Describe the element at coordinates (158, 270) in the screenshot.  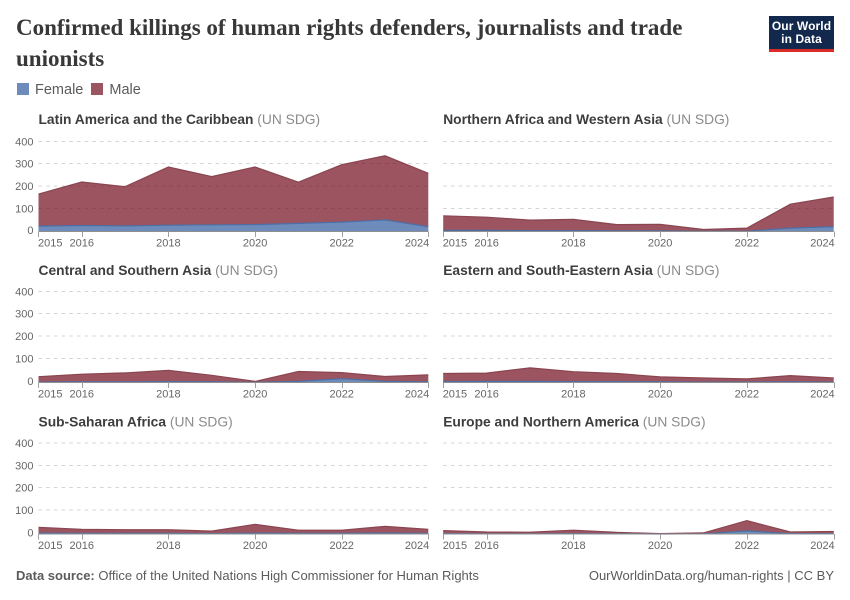
I see `svg-text:Central and Southern Asia (UN: Central and Southern Asia (UN SDG)` at that location.